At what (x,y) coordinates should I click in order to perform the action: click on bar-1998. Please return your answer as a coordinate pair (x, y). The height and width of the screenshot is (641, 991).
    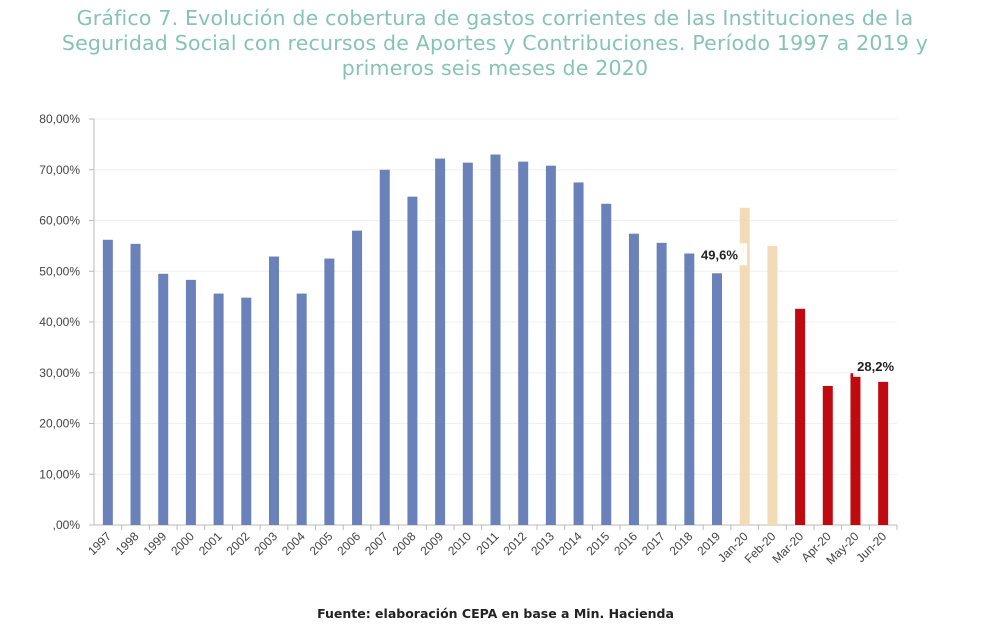
    Looking at the image, I should click on (135, 384).